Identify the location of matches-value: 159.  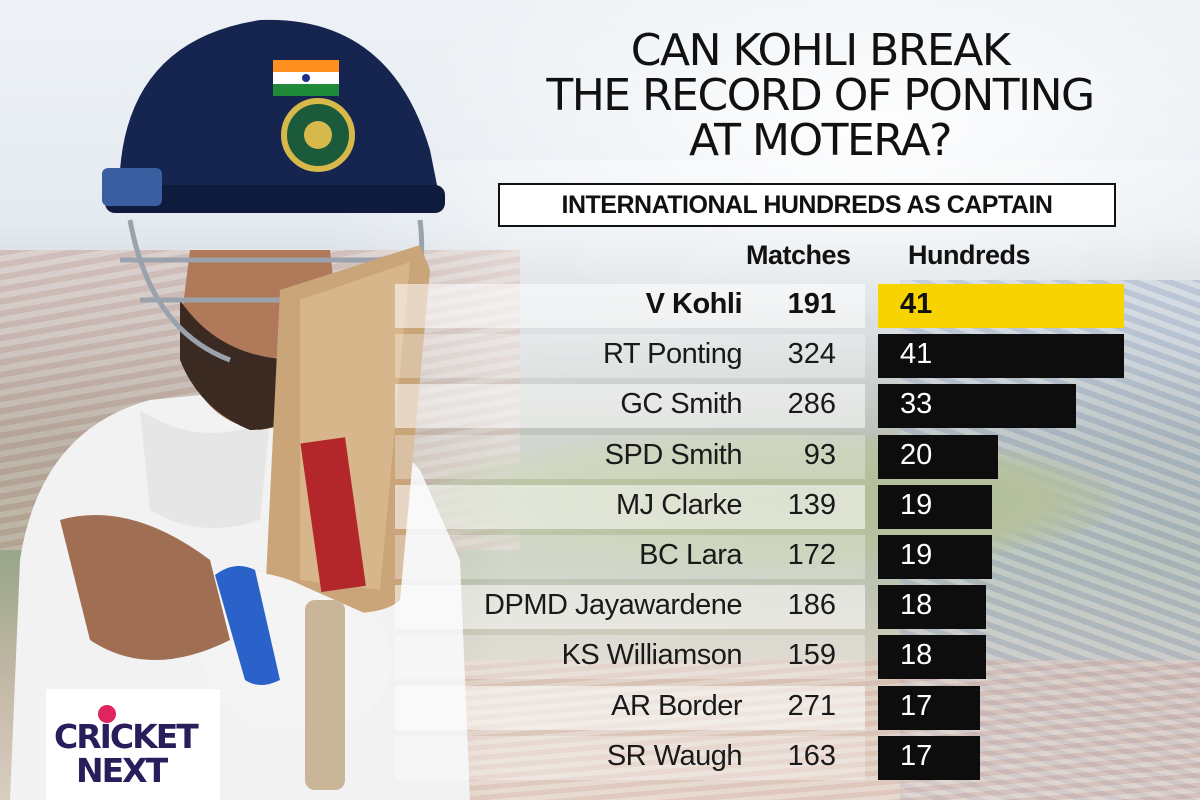
(811, 655).